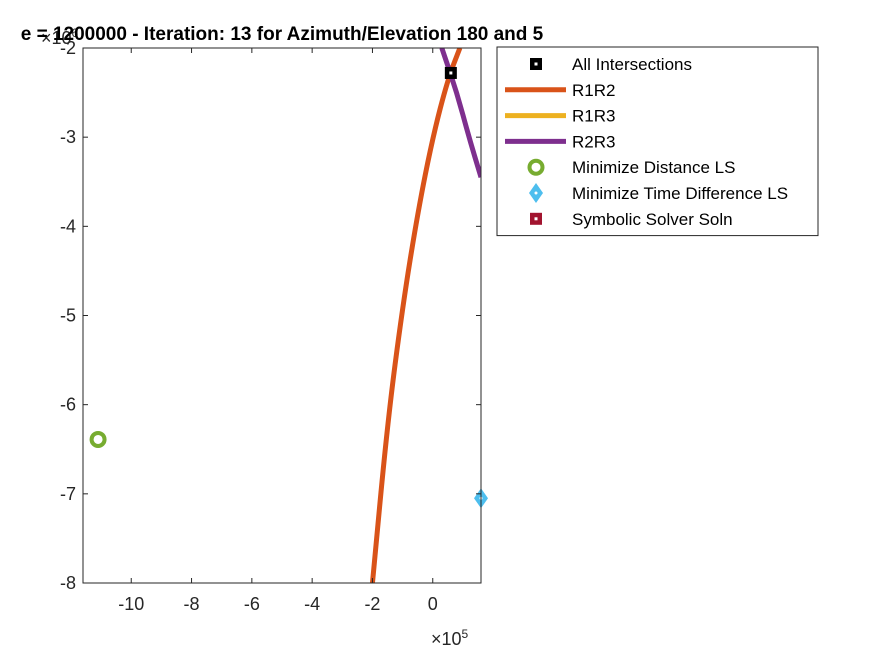 The width and height of the screenshot is (875, 656). What do you see at coordinates (372, 604) in the screenshot?
I see `x-tick-label: -2` at bounding box center [372, 604].